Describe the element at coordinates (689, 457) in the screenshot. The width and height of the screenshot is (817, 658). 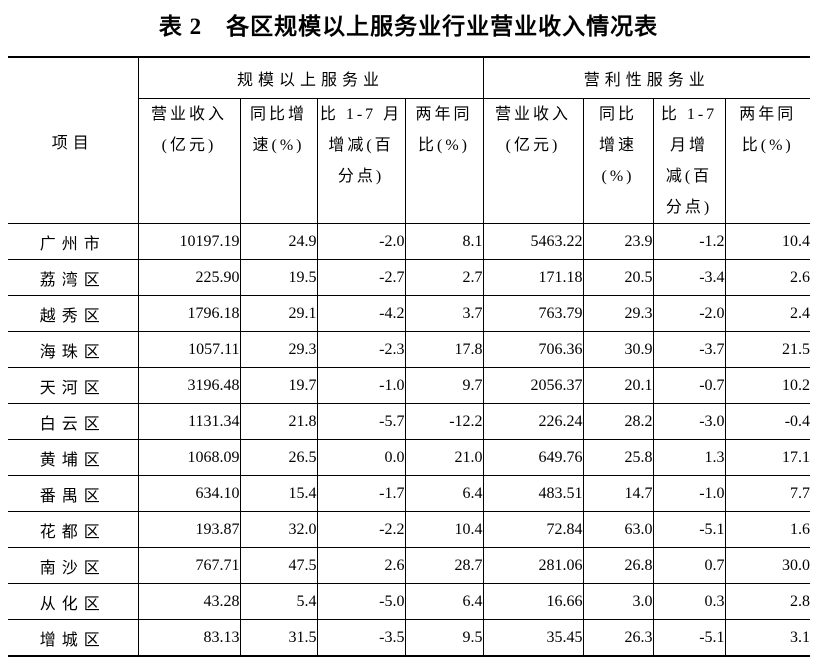
I see `value-cell: 1.3` at that location.